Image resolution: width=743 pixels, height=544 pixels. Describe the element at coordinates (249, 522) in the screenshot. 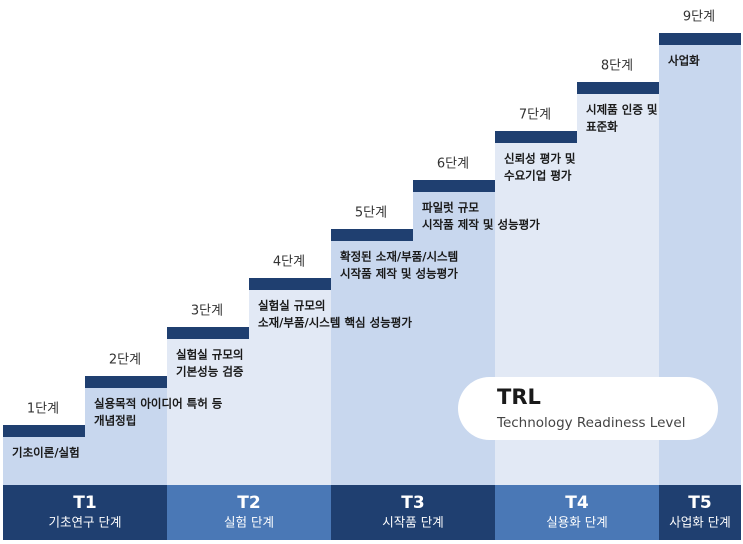

I see `stage-name: 실험 단계` at that location.